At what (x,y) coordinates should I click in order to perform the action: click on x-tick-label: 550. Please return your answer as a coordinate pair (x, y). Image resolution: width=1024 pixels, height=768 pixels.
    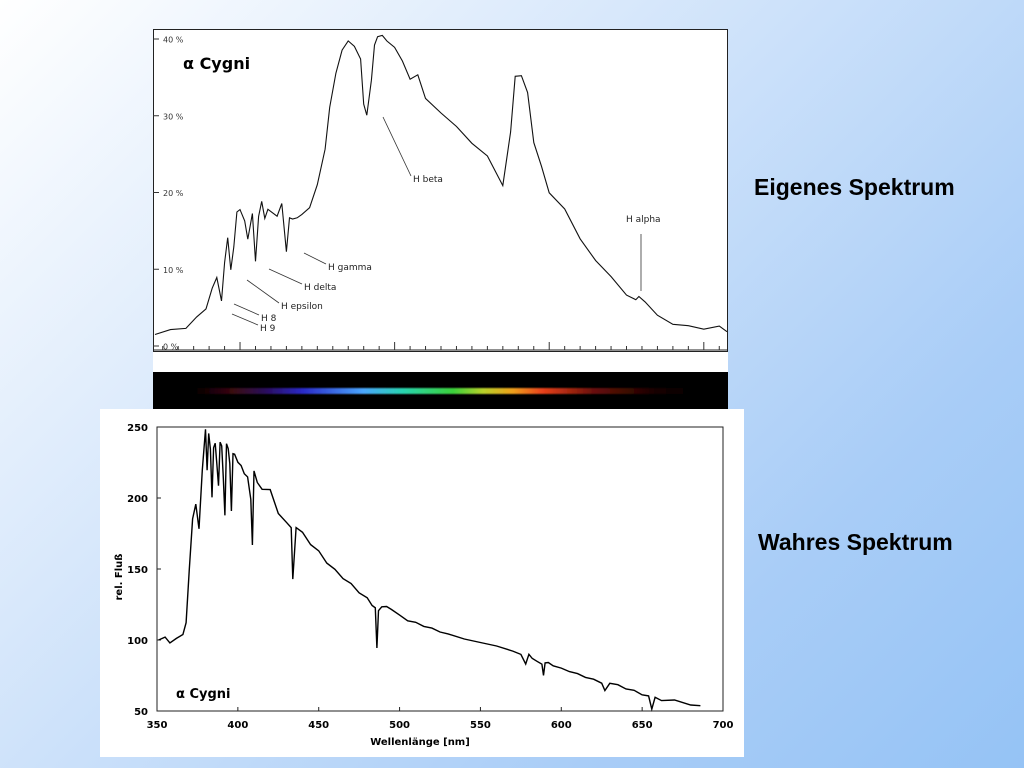
    Looking at the image, I should click on (480, 725).